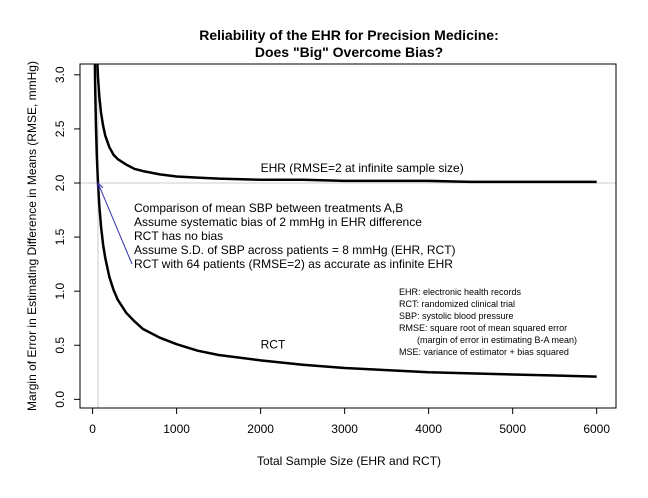  What do you see at coordinates (60, 399) in the screenshot?
I see `y-tick-label: 0.0` at bounding box center [60, 399].